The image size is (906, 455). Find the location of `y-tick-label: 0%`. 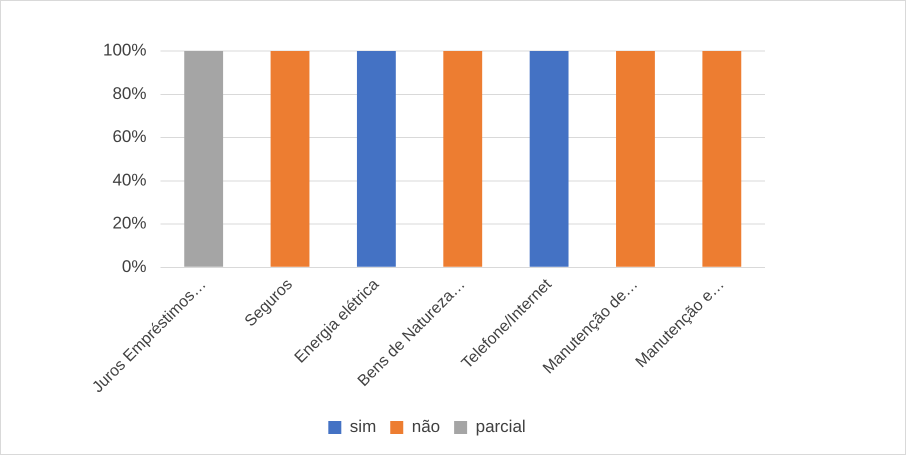

y-tick-label: 0% is located at coordinates (134, 266).